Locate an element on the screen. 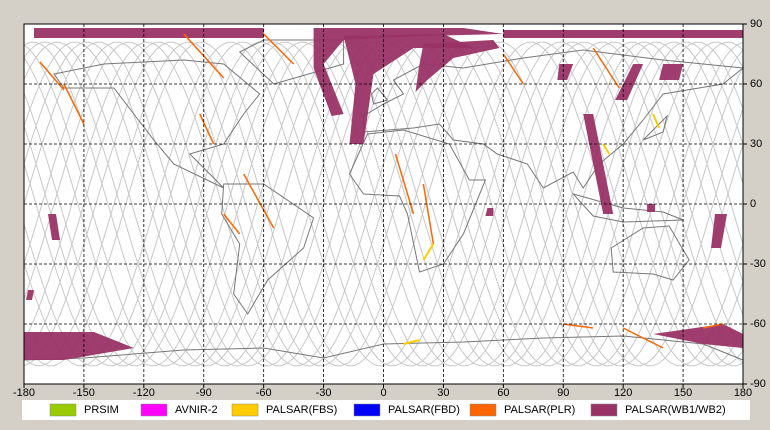 The width and height of the screenshot is (770, 430). x-tick-label: 150 is located at coordinates (683, 393).